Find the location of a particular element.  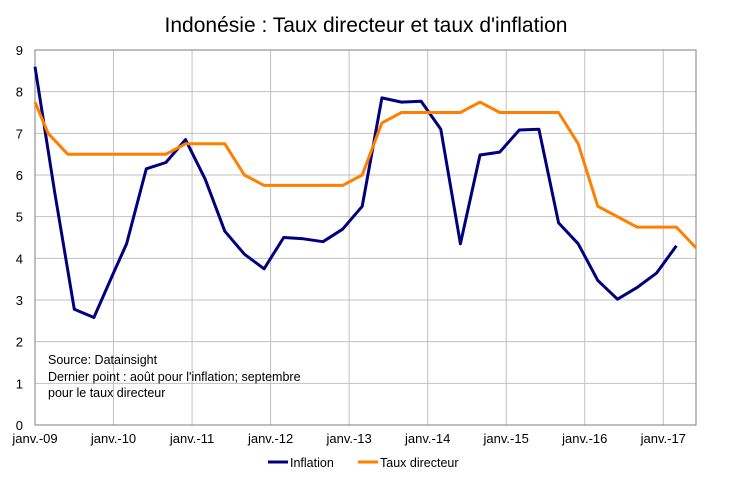

x-tick-label: janv.-14 is located at coordinates (427, 438).